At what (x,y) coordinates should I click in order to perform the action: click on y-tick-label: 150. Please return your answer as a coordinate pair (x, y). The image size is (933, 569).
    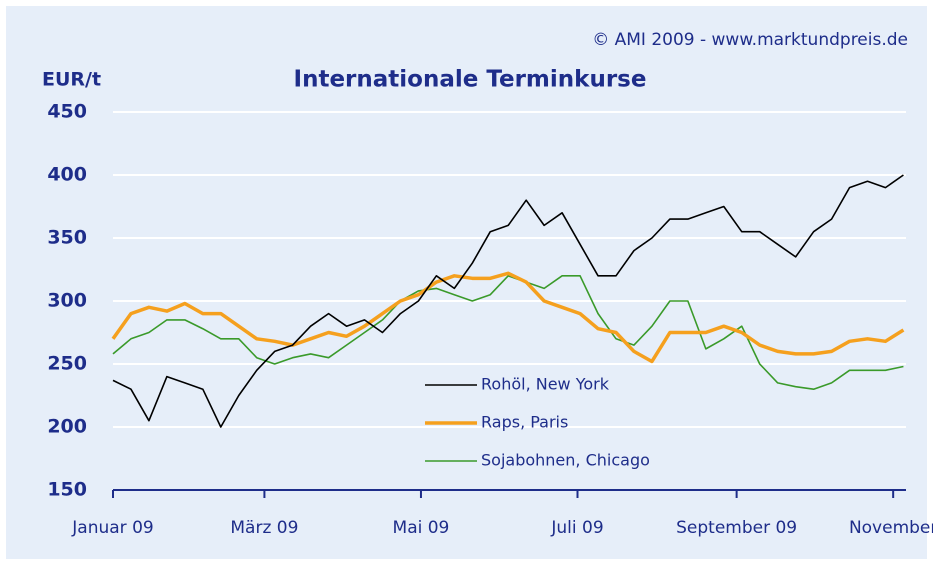
    Looking at the image, I should click on (67, 490).